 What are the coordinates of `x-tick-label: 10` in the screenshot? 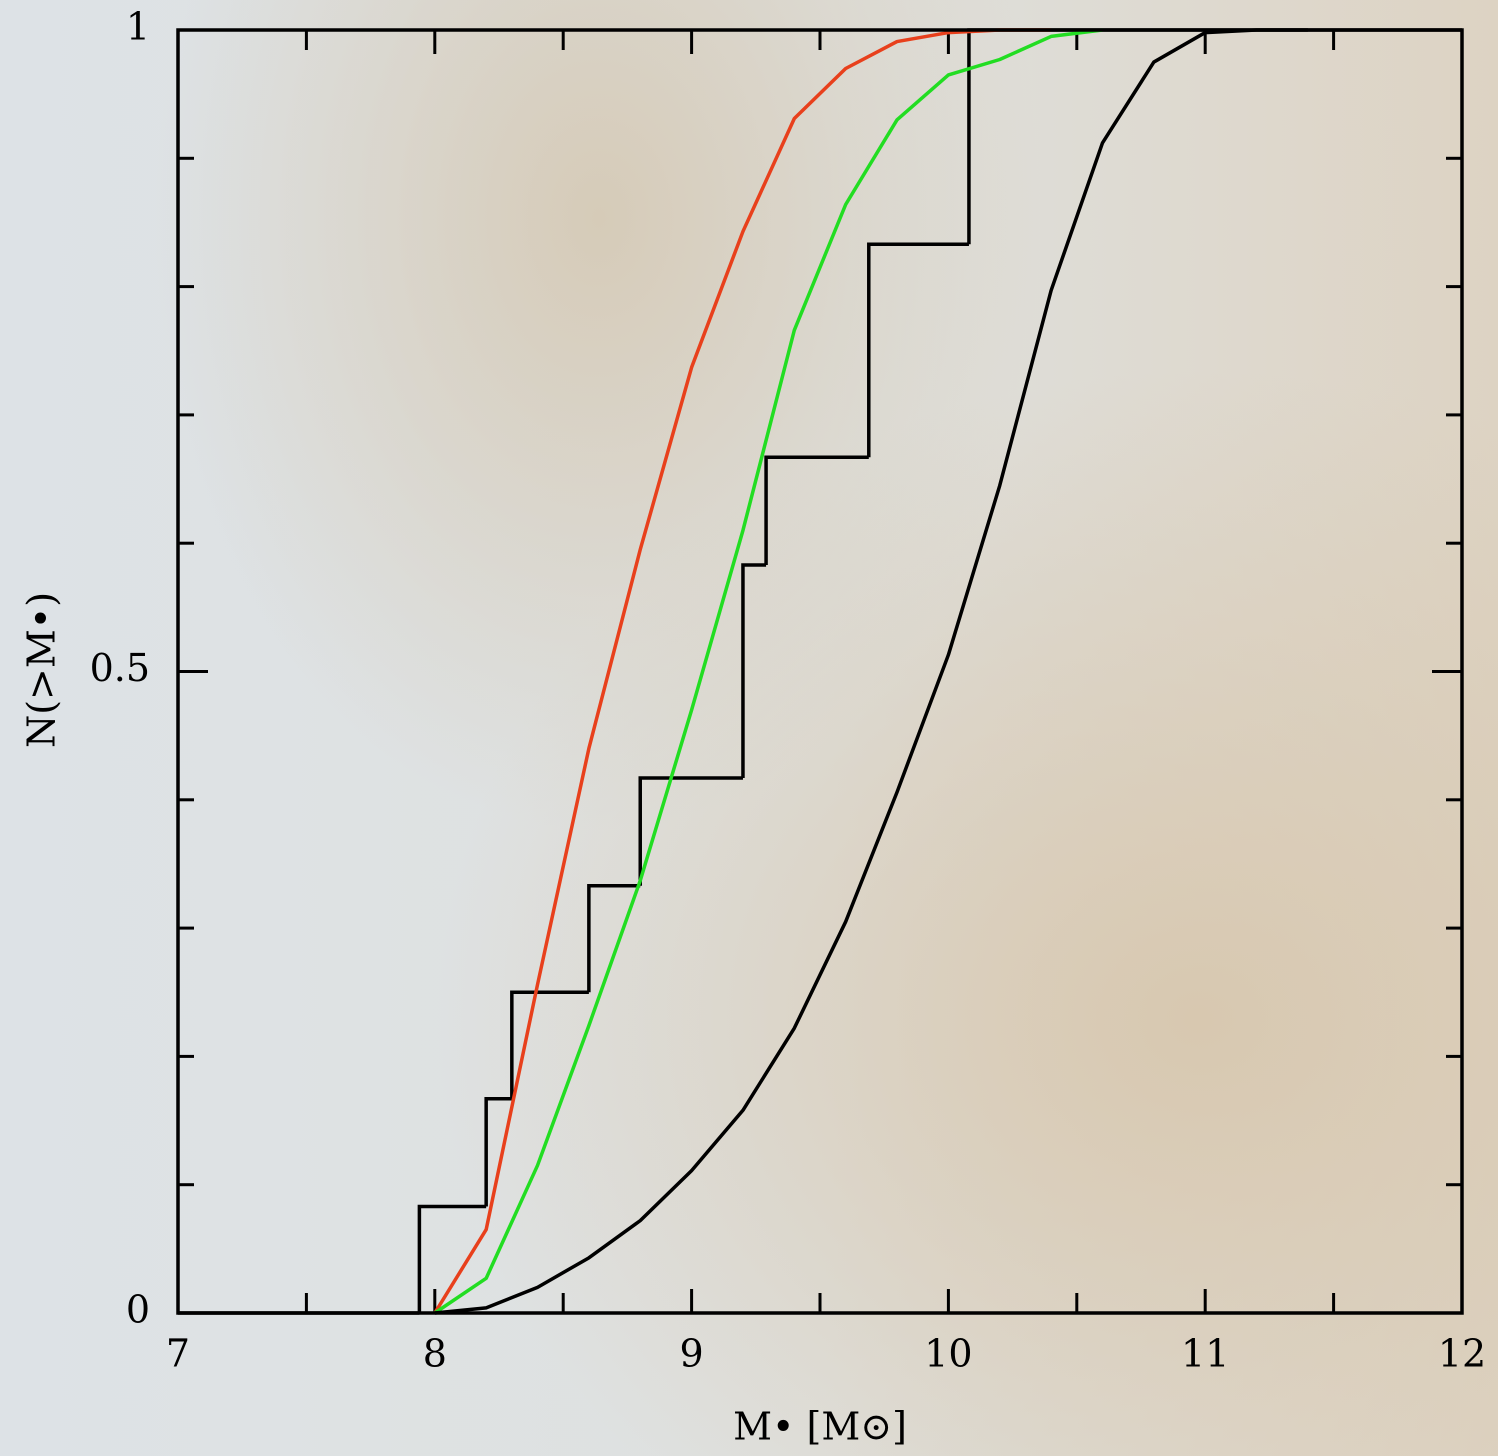 It's located at (948, 1354).